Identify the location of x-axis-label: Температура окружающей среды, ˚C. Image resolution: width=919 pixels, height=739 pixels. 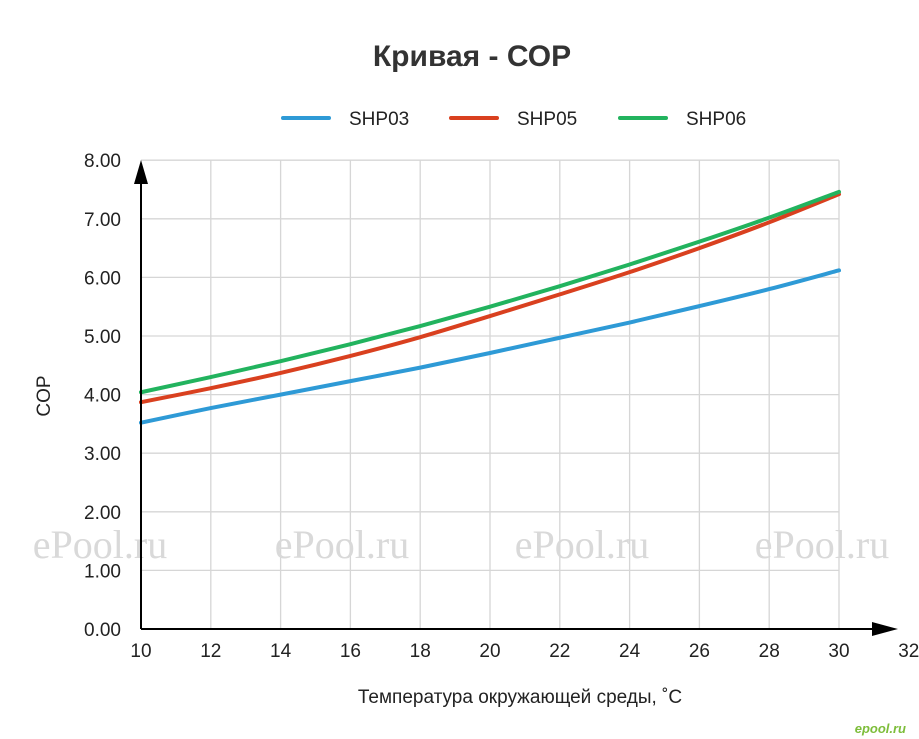
(520, 697).